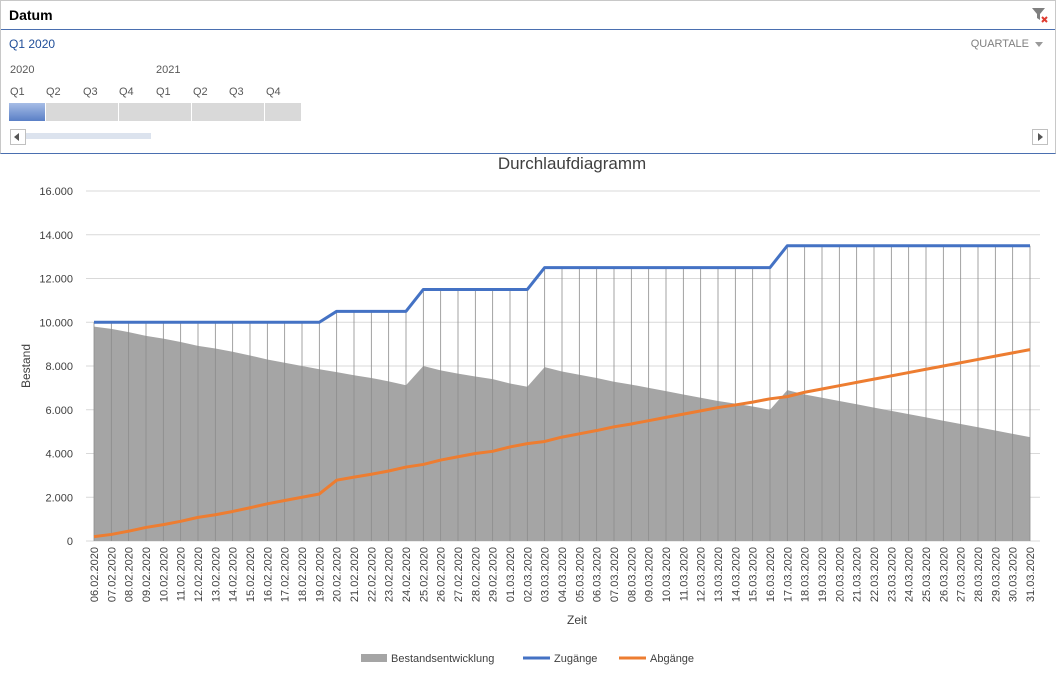 Image resolution: width=1056 pixels, height=673 pixels. What do you see at coordinates (476, 574) in the screenshot?
I see `x-tick-label: 28.02.2020` at bounding box center [476, 574].